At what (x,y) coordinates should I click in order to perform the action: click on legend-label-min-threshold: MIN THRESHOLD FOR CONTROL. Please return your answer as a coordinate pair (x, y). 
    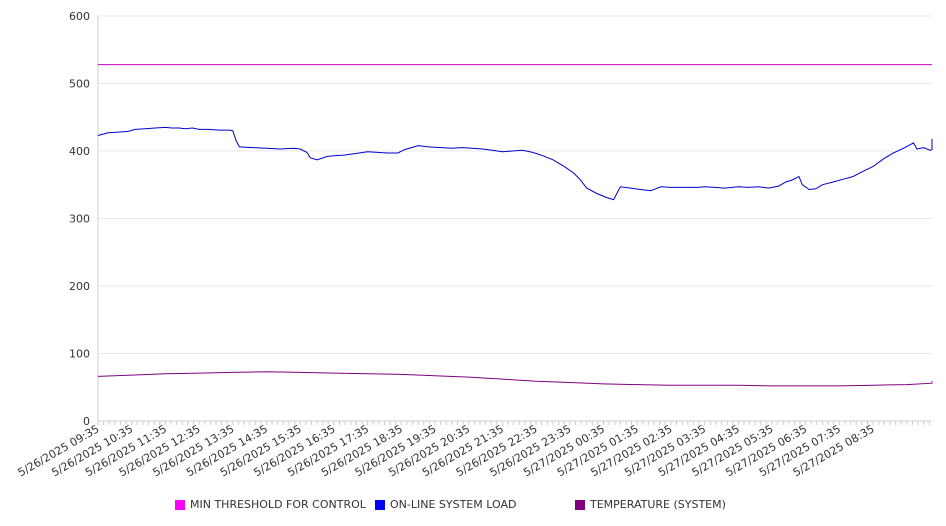
    Looking at the image, I should click on (278, 504).